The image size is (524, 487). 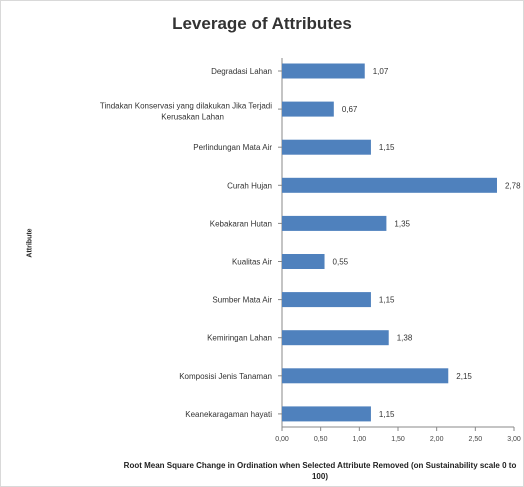 I want to click on category-label: Komposisi Jenis Tanaman, so click(x=225, y=376).